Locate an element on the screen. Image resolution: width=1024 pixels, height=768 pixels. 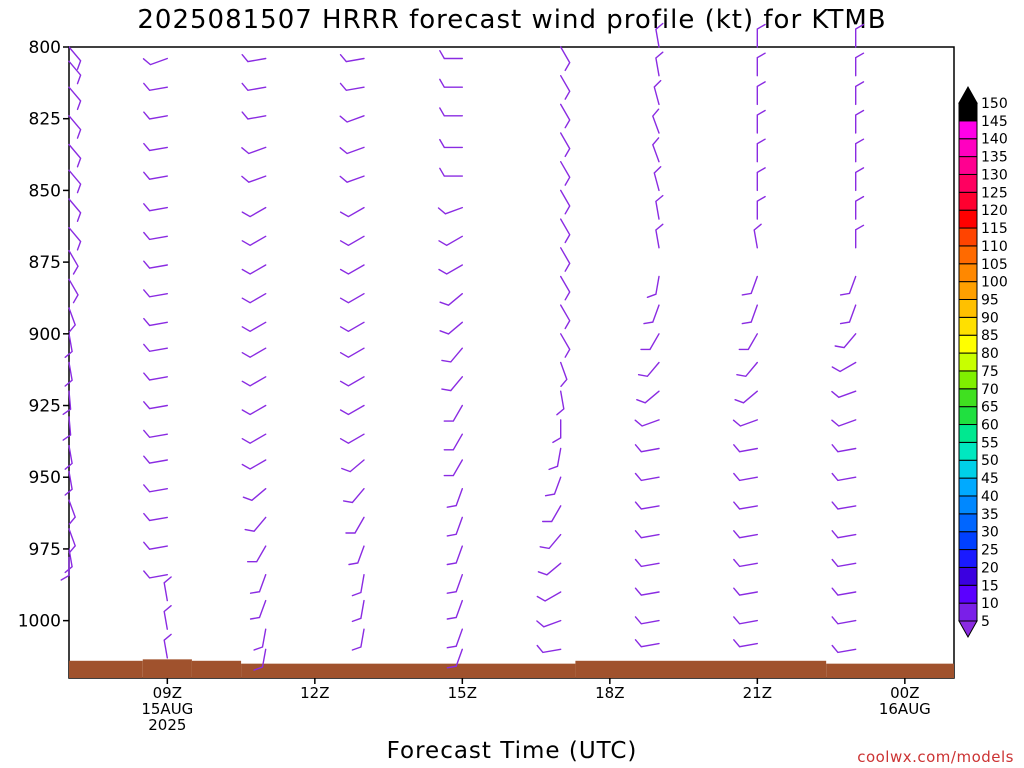
colorbar-label: 95 is located at coordinates (990, 300).